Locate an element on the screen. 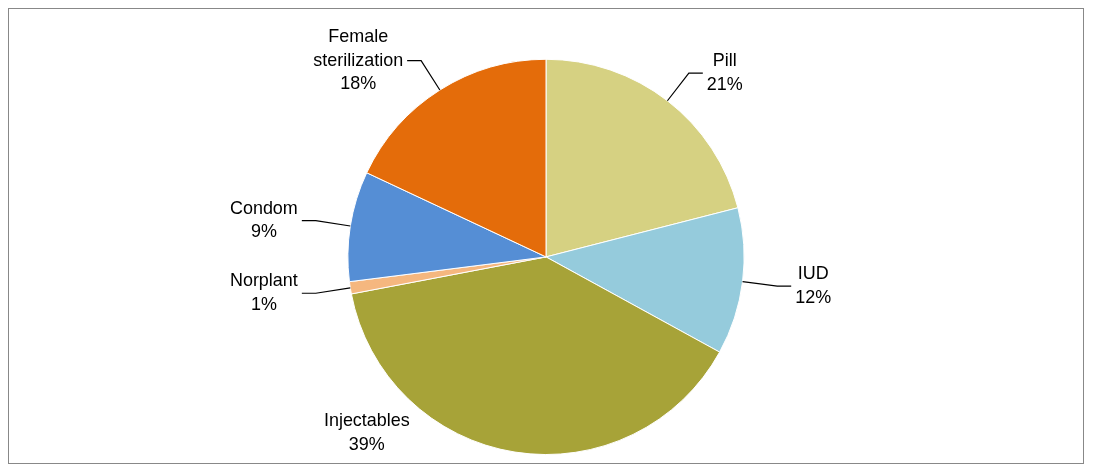 The width and height of the screenshot is (1094, 474). data-label: 39% is located at coordinates (366, 444).